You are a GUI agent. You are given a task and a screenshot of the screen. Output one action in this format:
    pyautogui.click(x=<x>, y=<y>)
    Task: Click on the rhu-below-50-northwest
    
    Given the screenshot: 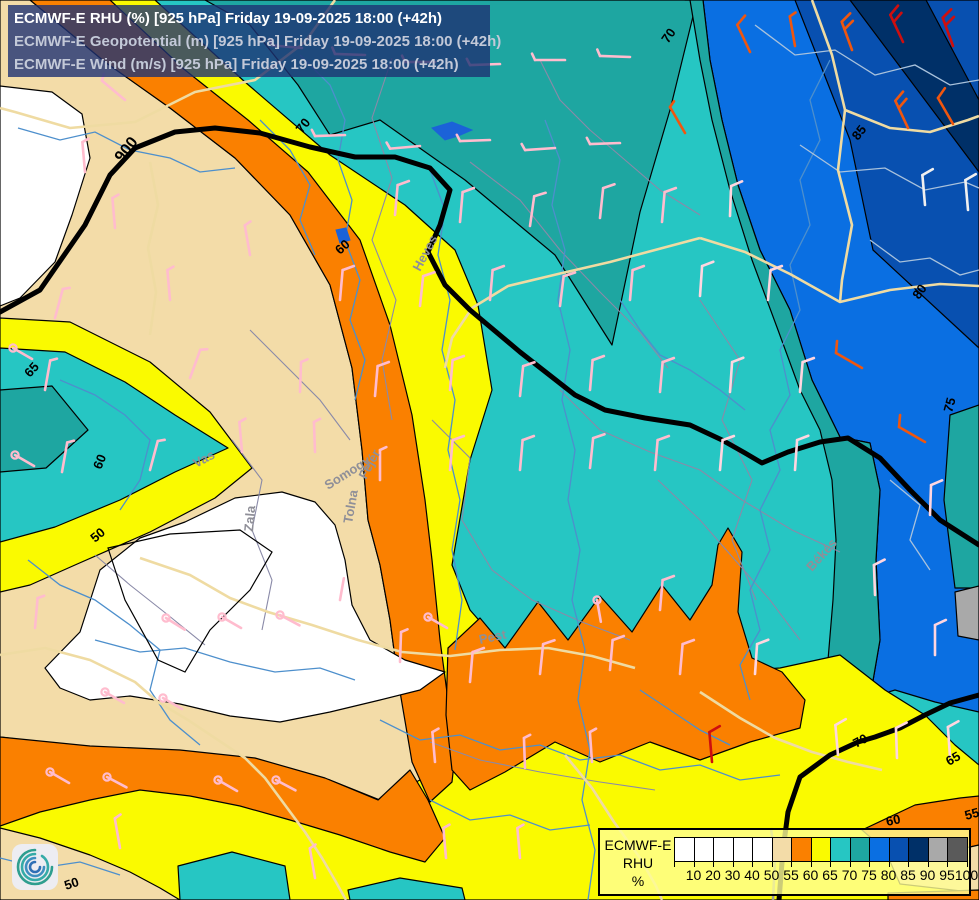 What is the action you would take?
    pyautogui.click(x=45, y=196)
    